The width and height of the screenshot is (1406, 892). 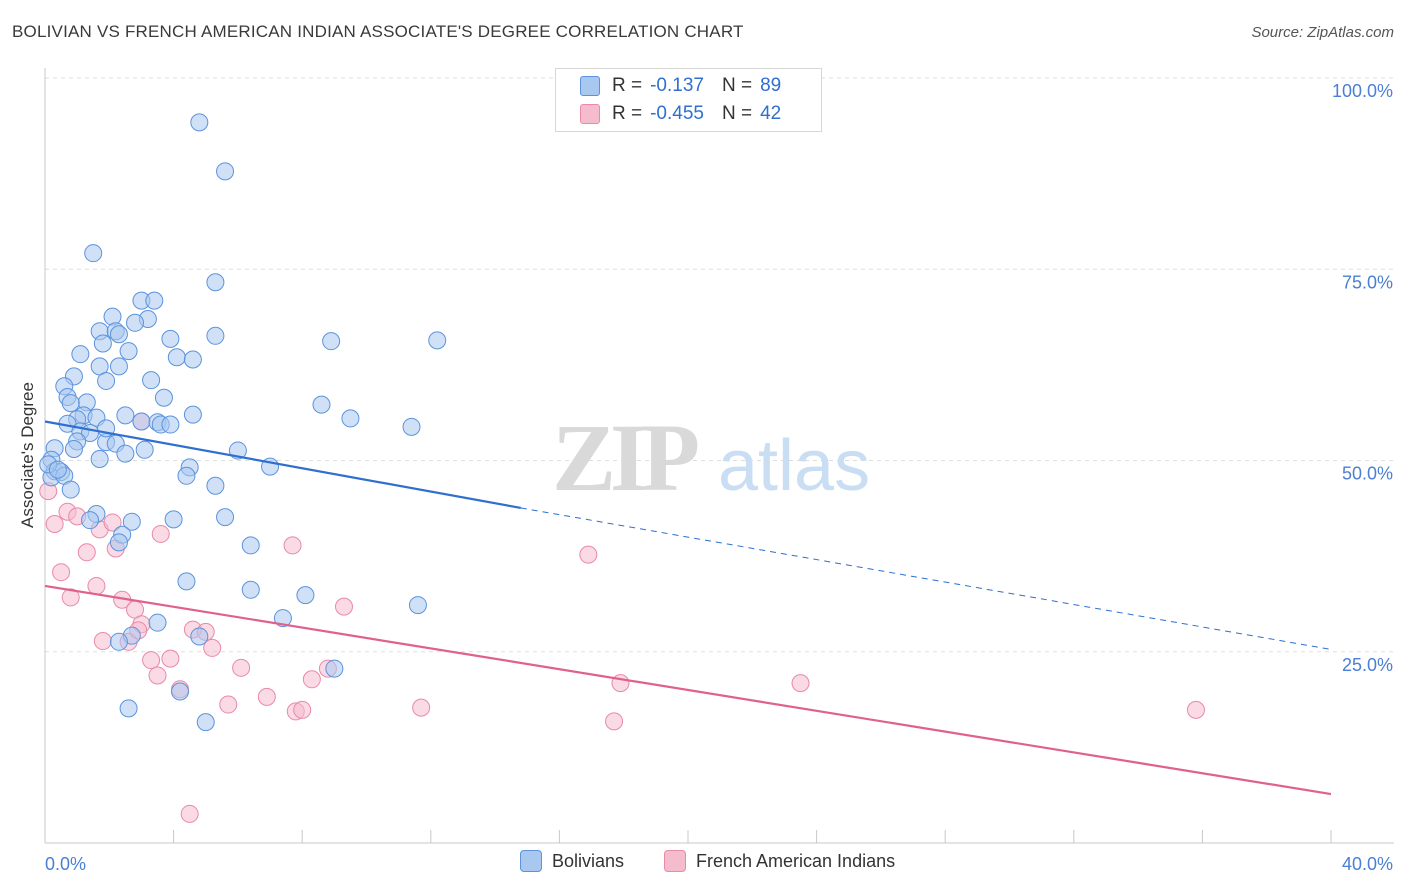 What do you see at coordinates (1367, 282) in the screenshot?
I see `y-tick-label: 75.0%` at bounding box center [1367, 282].